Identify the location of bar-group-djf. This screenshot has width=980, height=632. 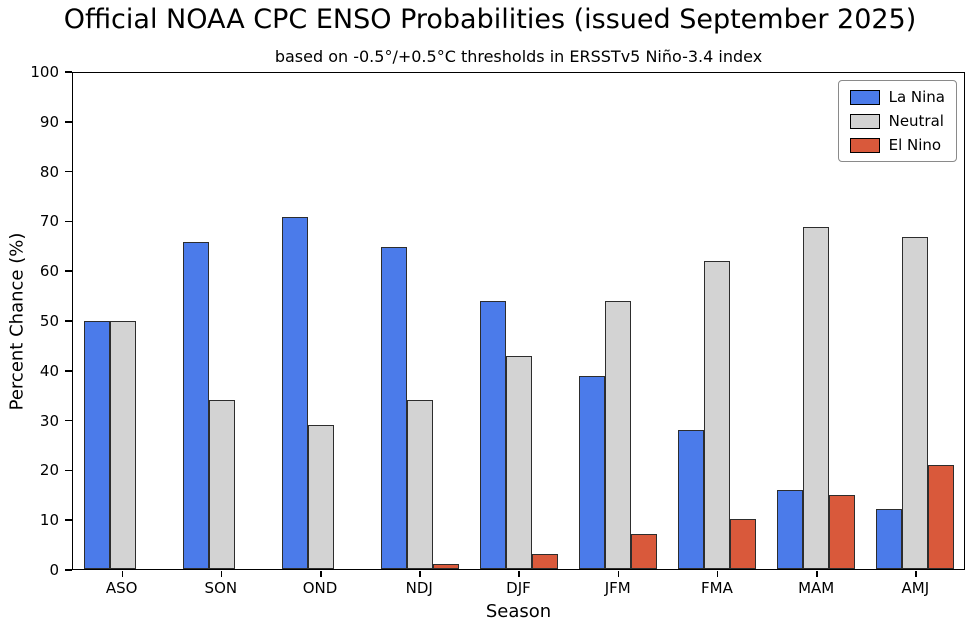
(518, 321).